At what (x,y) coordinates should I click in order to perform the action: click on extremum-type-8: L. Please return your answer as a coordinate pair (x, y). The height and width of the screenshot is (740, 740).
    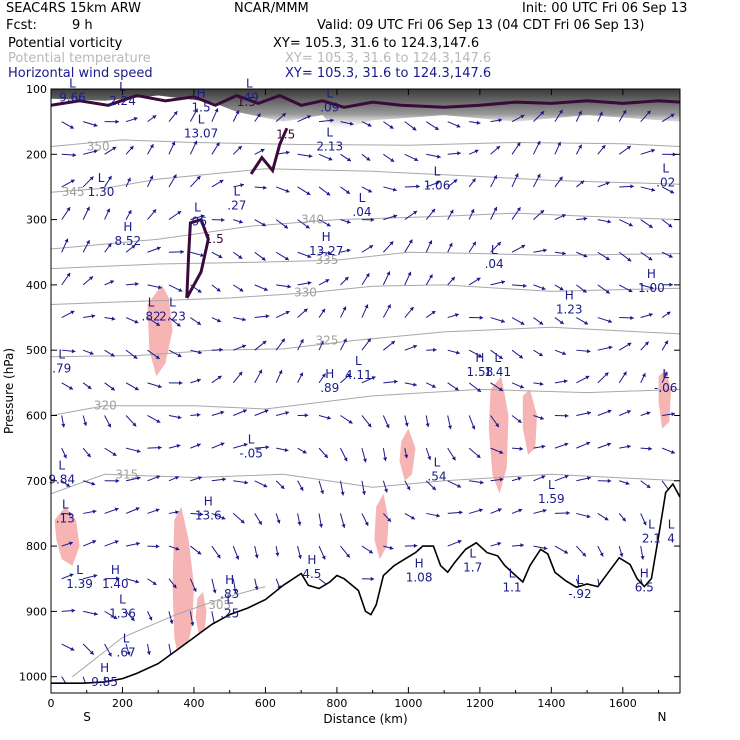
    Looking at the image, I should click on (236, 191).